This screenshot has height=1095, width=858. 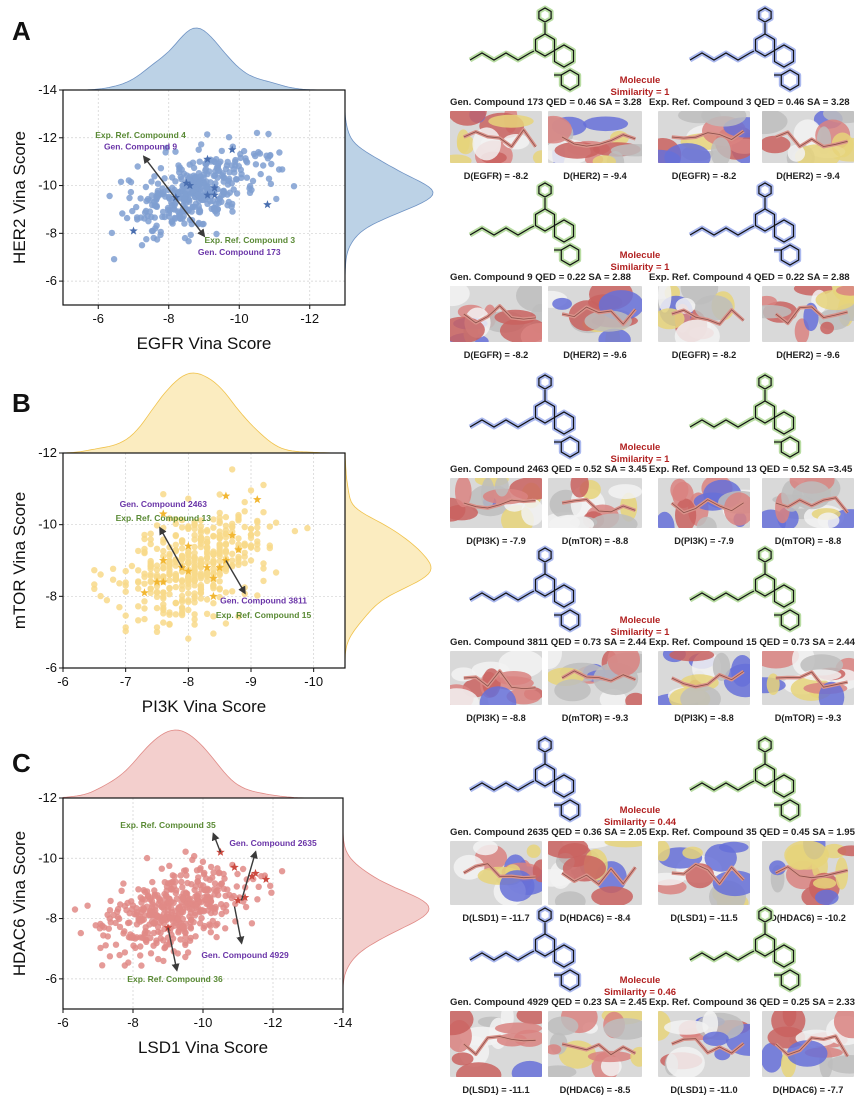 I want to click on y-tick-label: -10, so click(x=47, y=857).